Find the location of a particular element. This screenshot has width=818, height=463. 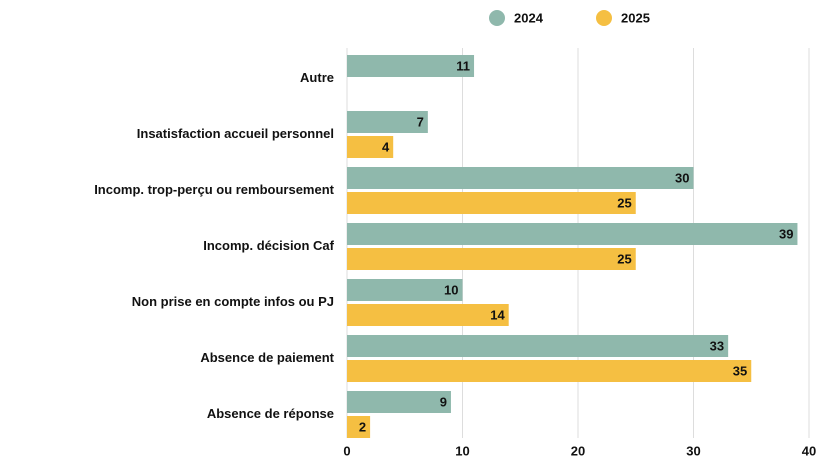

value-label: 7 is located at coordinates (420, 121).